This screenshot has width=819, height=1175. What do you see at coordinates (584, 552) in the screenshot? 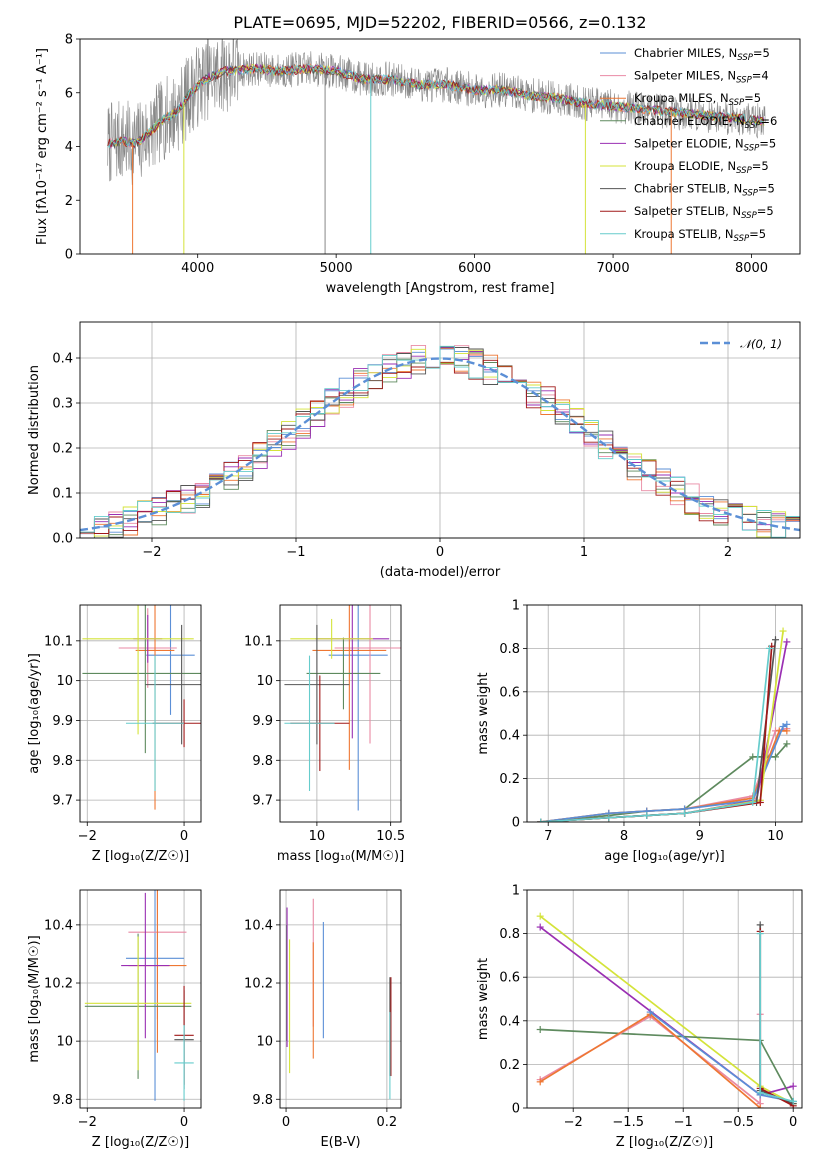
I see `x-tick-label: 1` at bounding box center [584, 552].